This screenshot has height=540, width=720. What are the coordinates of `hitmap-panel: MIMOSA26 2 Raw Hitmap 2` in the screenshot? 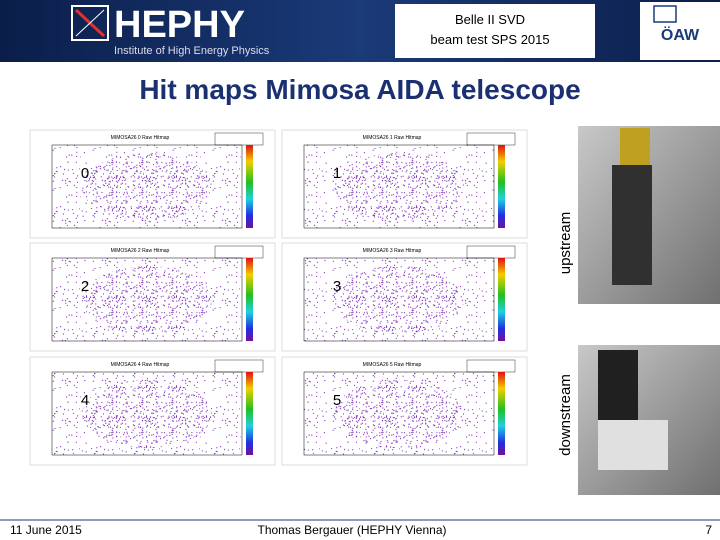 It's located at (152, 297).